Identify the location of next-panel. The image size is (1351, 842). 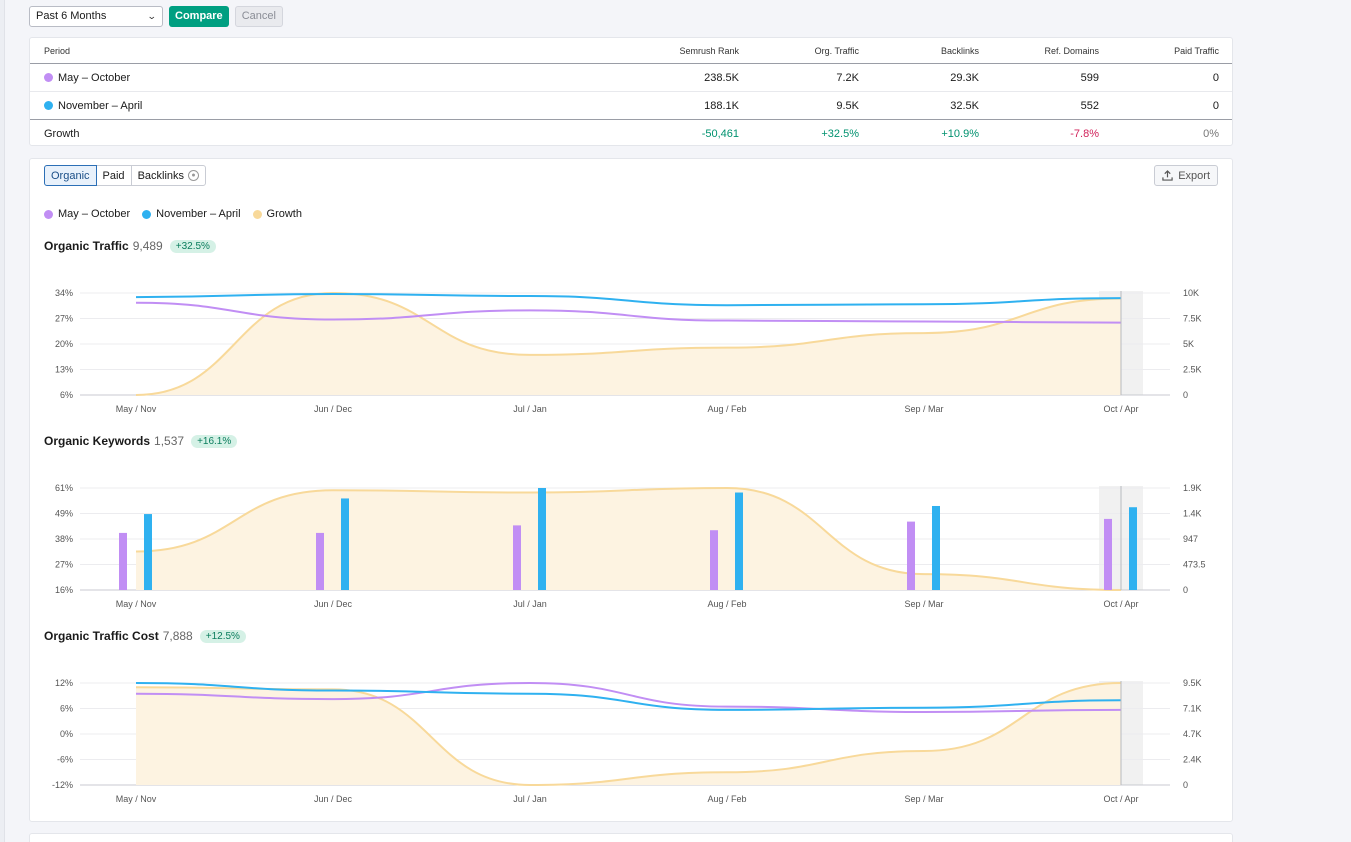
(631, 837).